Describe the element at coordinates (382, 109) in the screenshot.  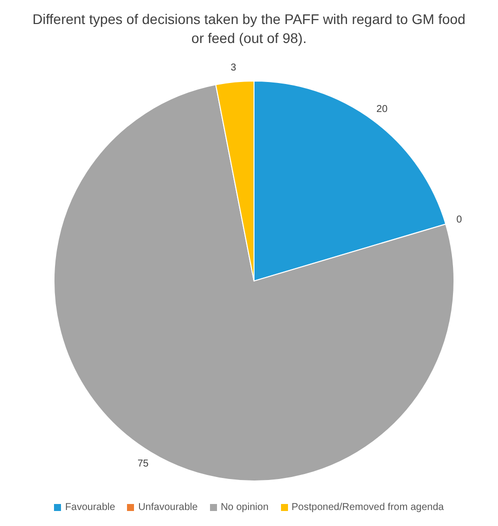
I see `data-label: 20` at that location.